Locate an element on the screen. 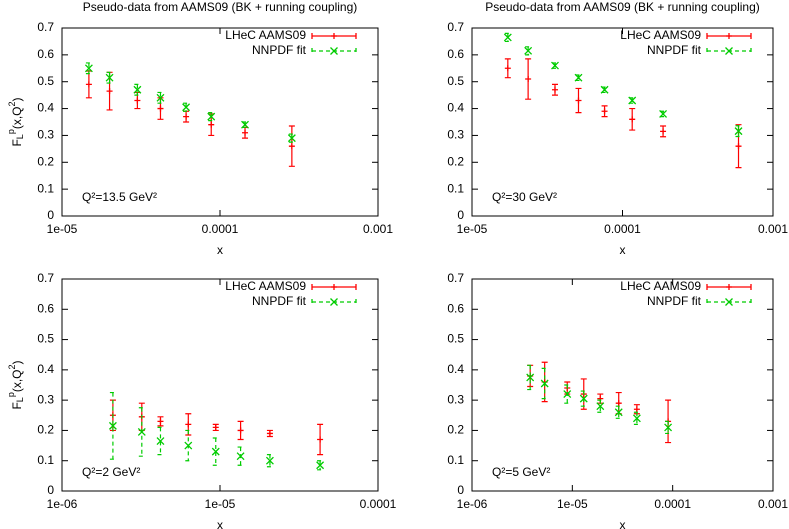  plot-frame is located at coordinates (622, 122).